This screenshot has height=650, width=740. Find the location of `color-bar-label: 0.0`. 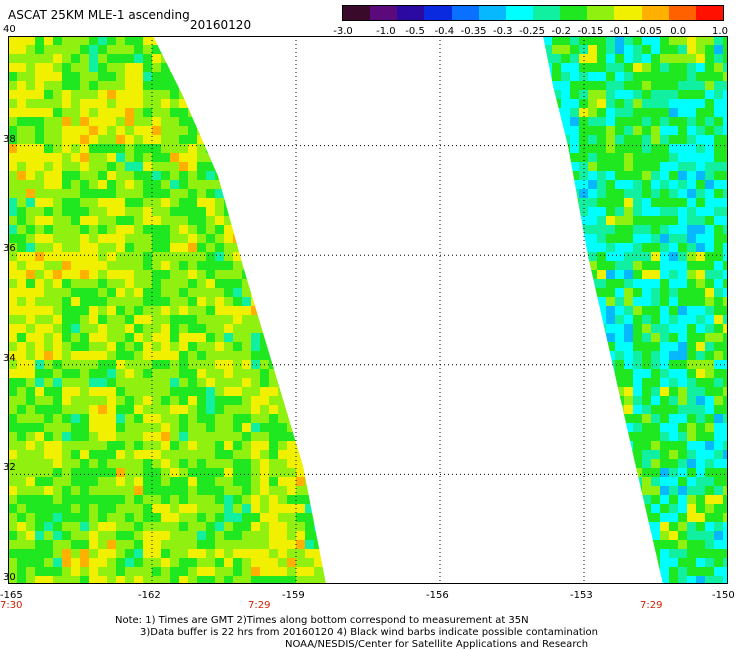

color-bar-label: 0.0 is located at coordinates (678, 31).